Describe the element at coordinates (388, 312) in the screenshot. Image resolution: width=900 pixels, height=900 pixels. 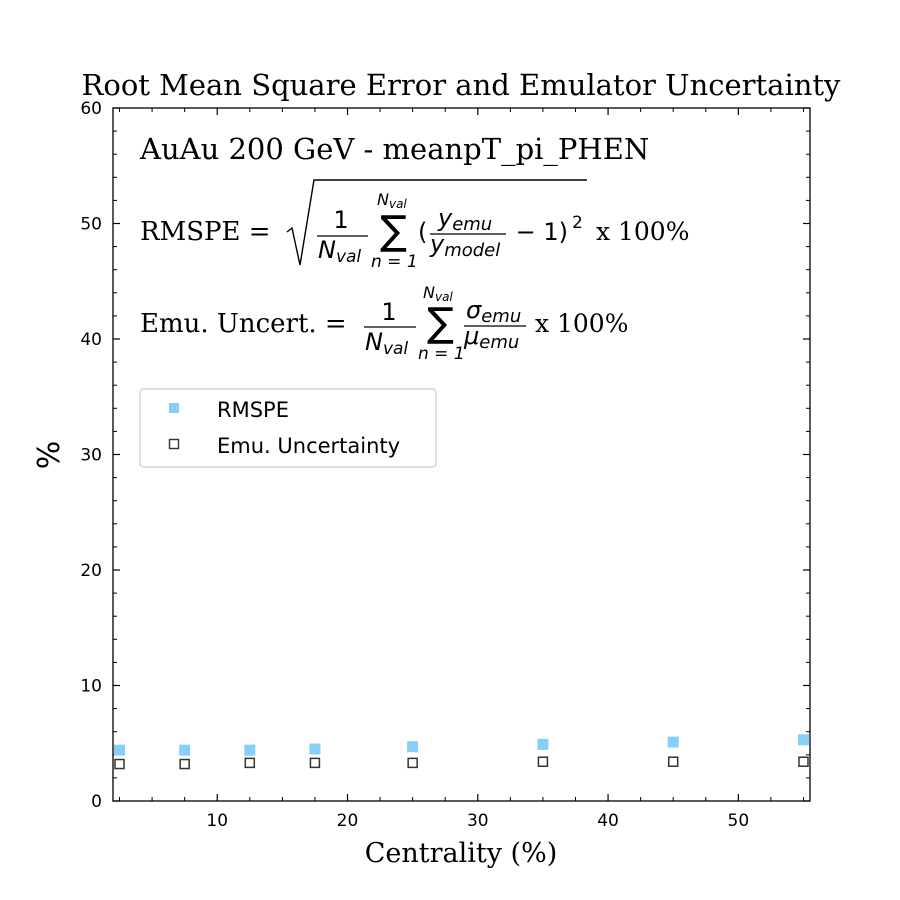
I see `uncert-frac-num: 1` at that location.